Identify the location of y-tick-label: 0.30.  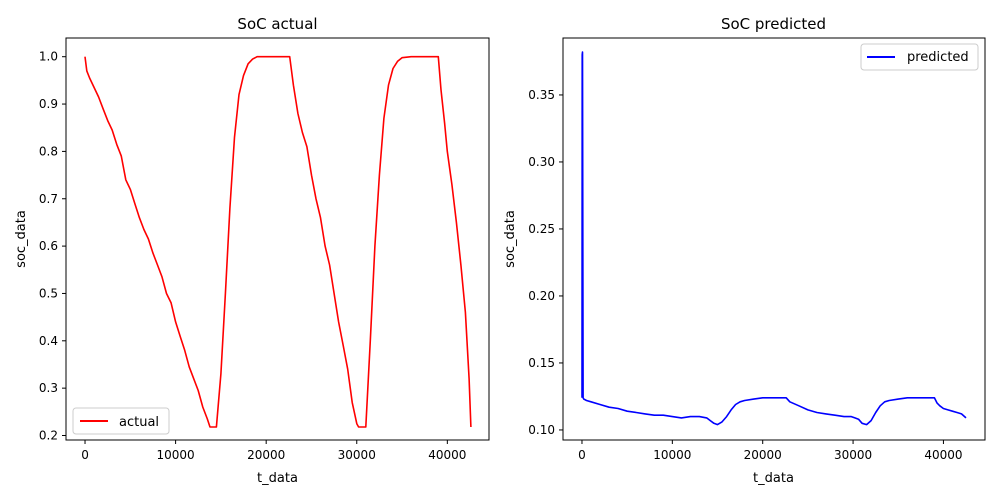
(541, 162).